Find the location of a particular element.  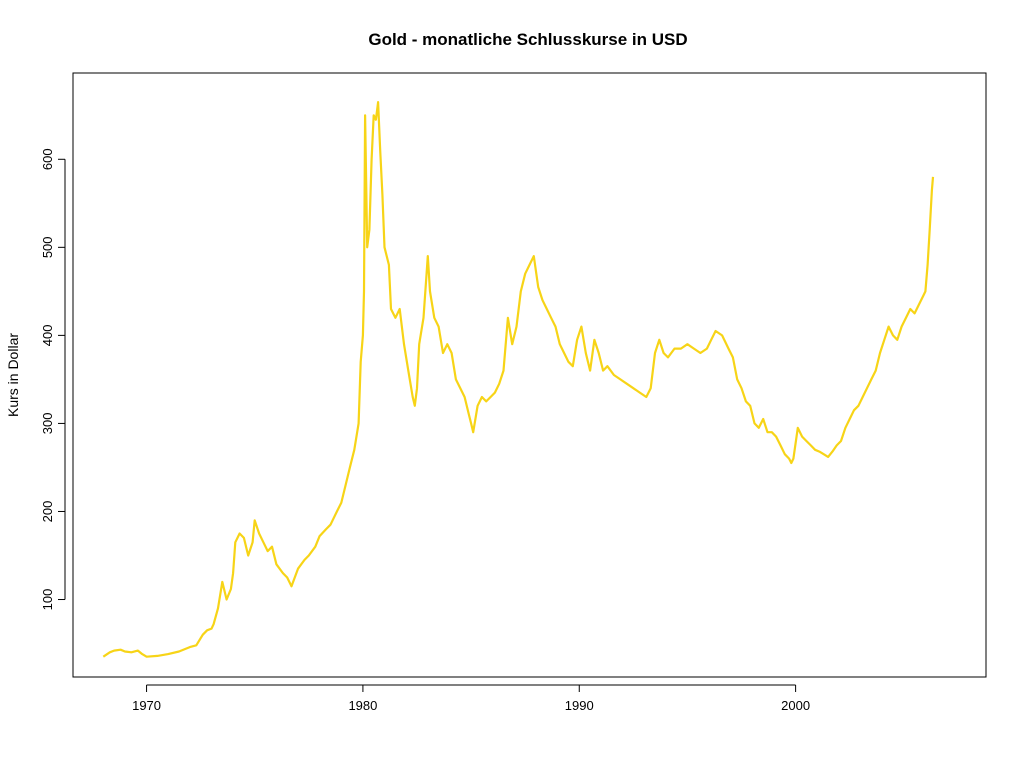

x-tick-label: 1980 is located at coordinates (362, 705).